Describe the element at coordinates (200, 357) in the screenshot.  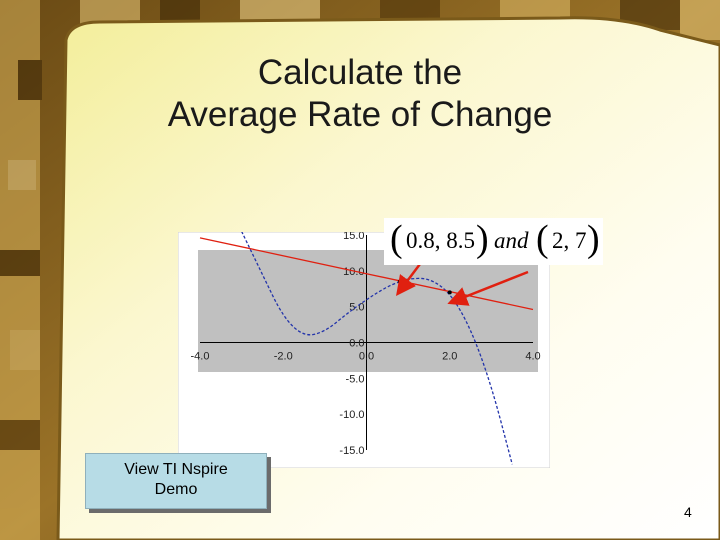
I see `x-tick-label: -4.0` at that location.